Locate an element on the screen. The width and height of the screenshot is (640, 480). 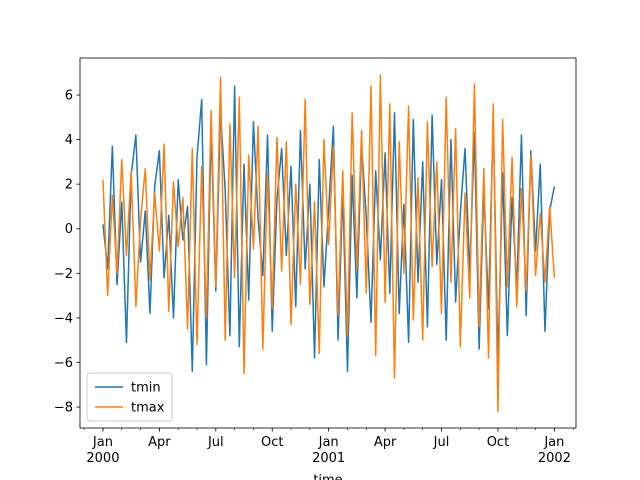
legend-label: tmax is located at coordinates (148, 408).